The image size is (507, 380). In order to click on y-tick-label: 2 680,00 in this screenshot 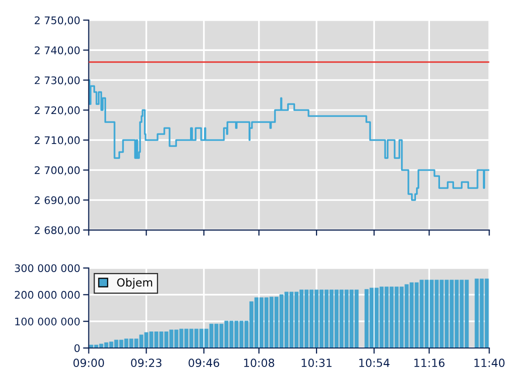, I will do `click(57, 231)`.